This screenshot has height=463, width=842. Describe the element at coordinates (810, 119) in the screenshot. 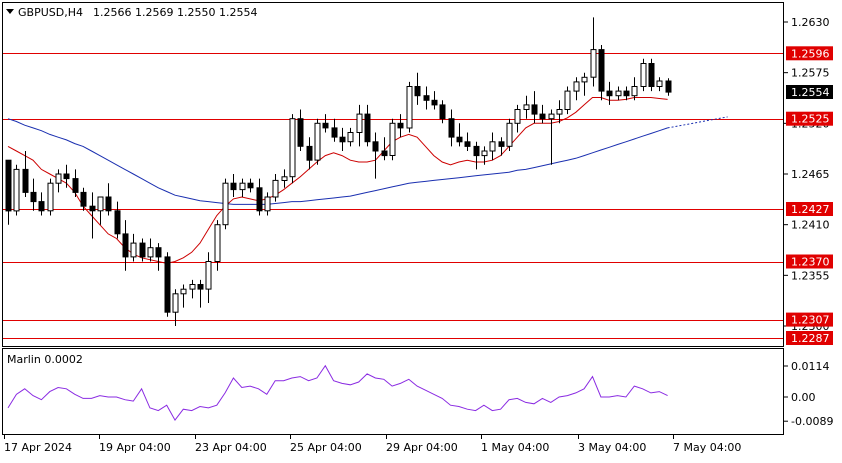

I see `level-tag-label: 1.2525` at that location.